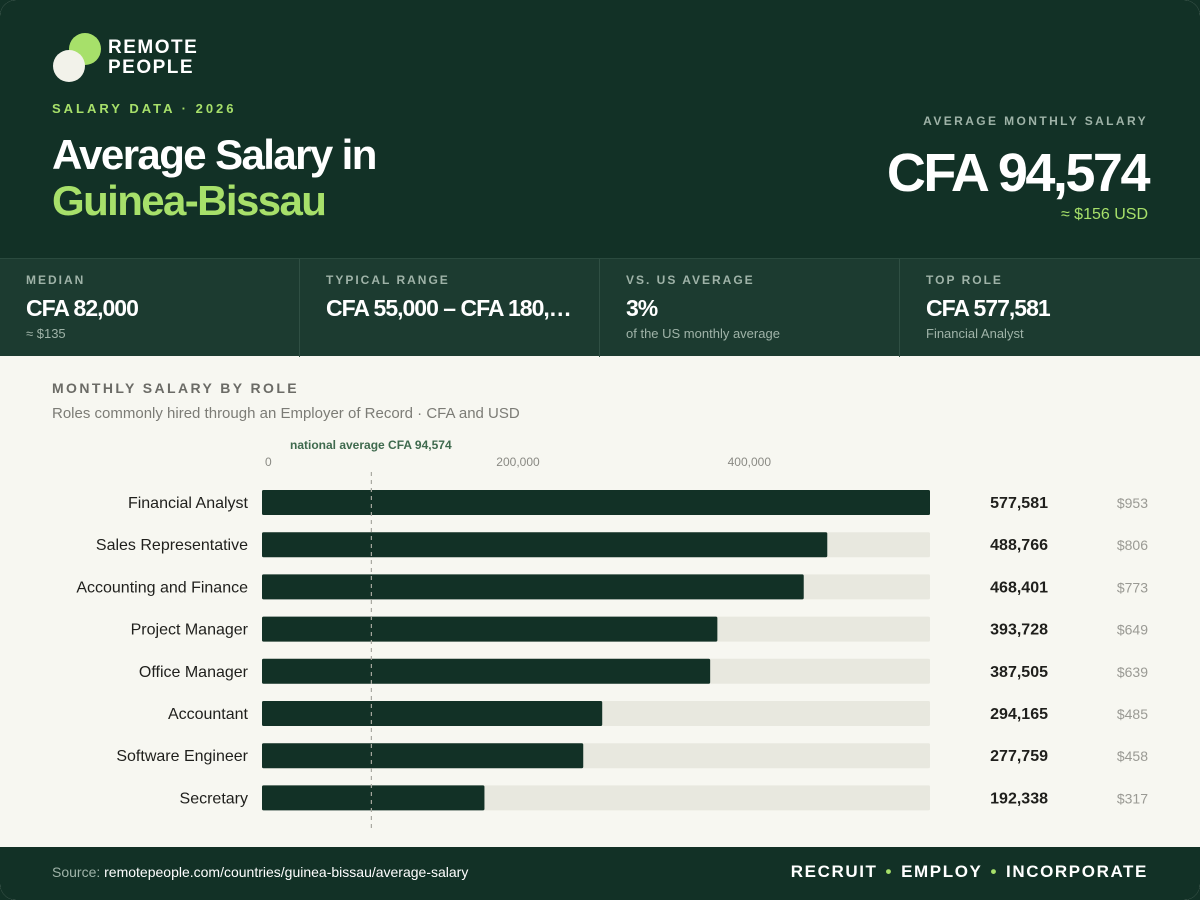 This screenshot has height=900, width=1200. I want to click on bar-value-label: 577,581, so click(1019, 503).